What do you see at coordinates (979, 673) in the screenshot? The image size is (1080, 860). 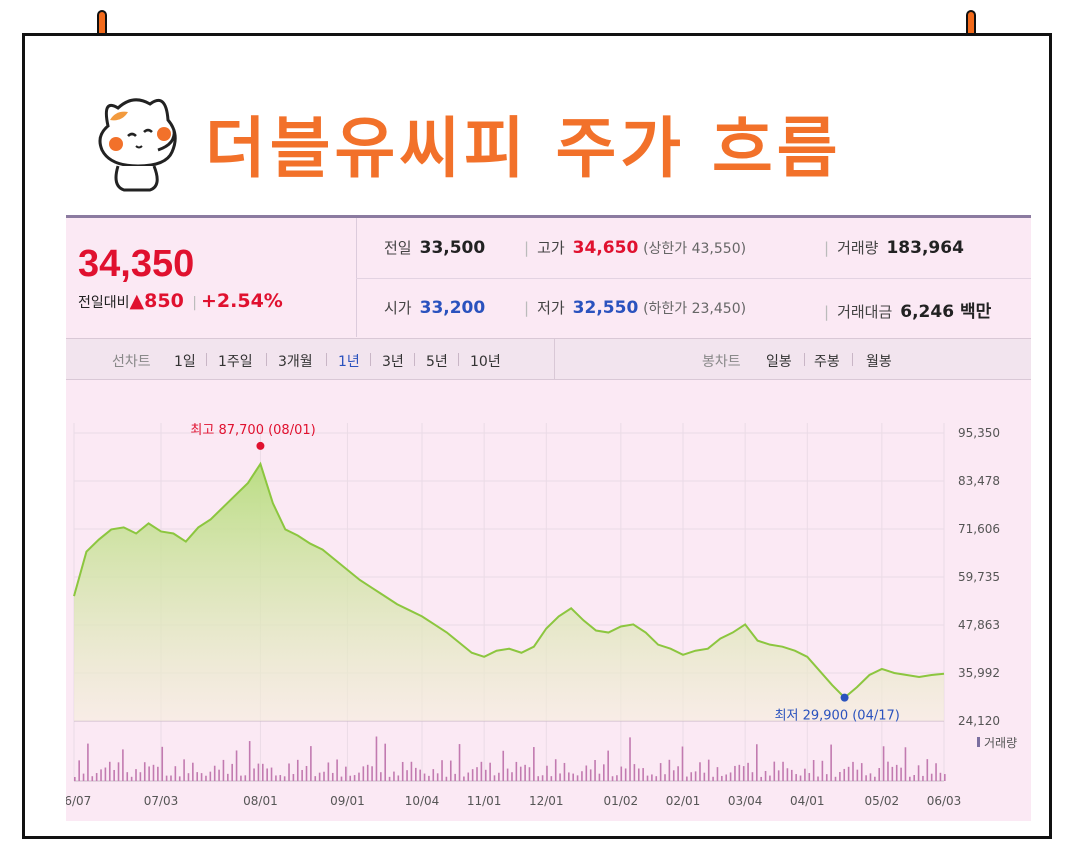 I see `y-tick-label: 35,992` at bounding box center [979, 673].